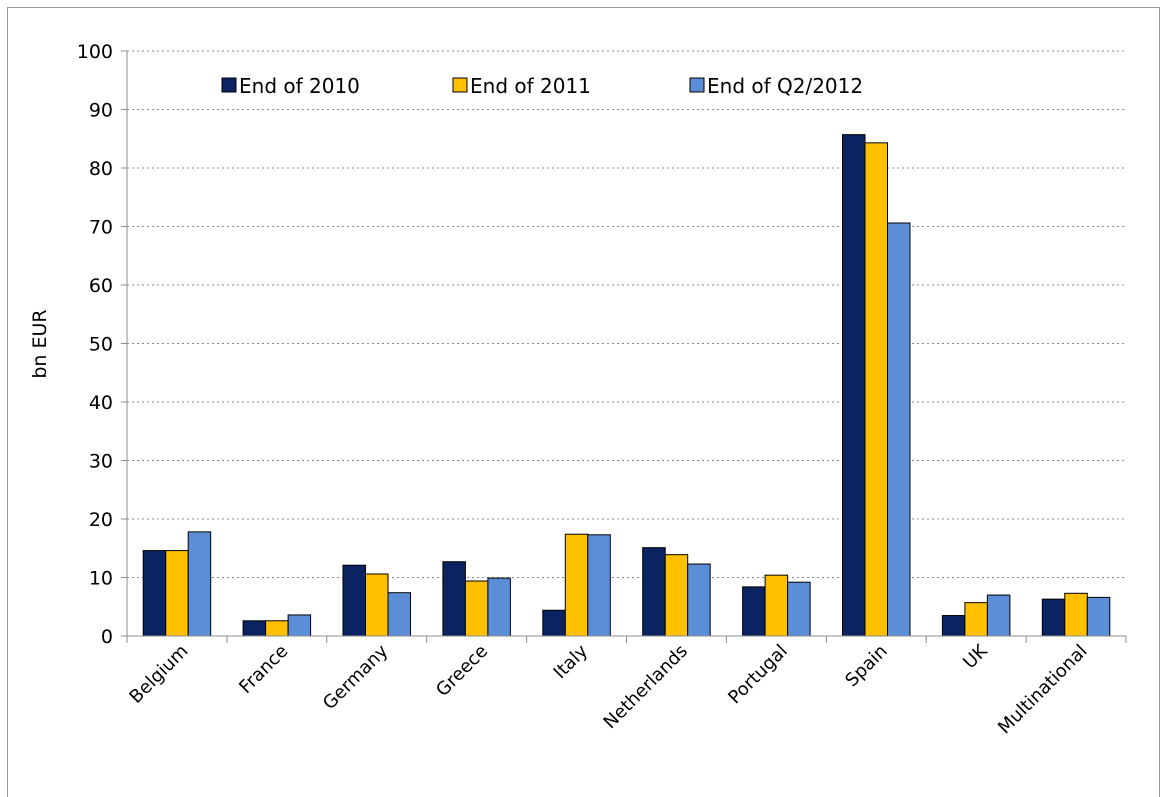  Describe the element at coordinates (758, 675) in the screenshot. I see `category-label: Portugal` at that location.